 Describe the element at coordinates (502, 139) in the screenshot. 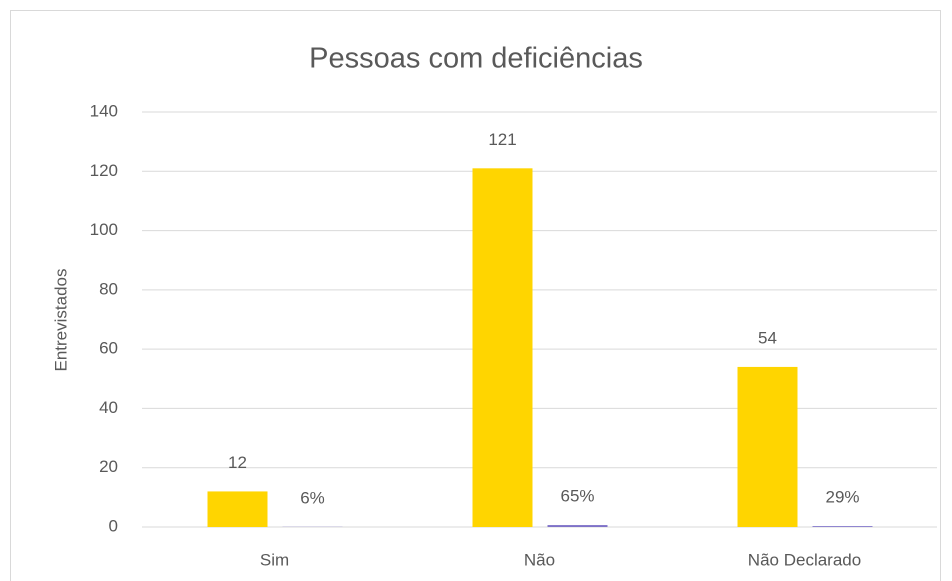

I see `data-label: 121` at that location.